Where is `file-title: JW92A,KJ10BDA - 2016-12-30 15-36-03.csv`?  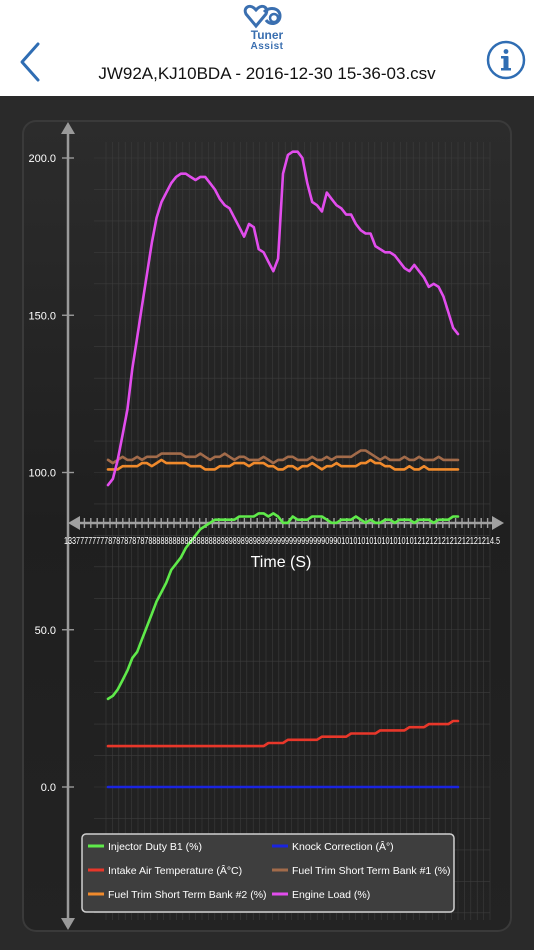
file-title: JW92A,KJ10BDA - 2016-12-30 15-36-03.csv is located at coordinates (267, 73).